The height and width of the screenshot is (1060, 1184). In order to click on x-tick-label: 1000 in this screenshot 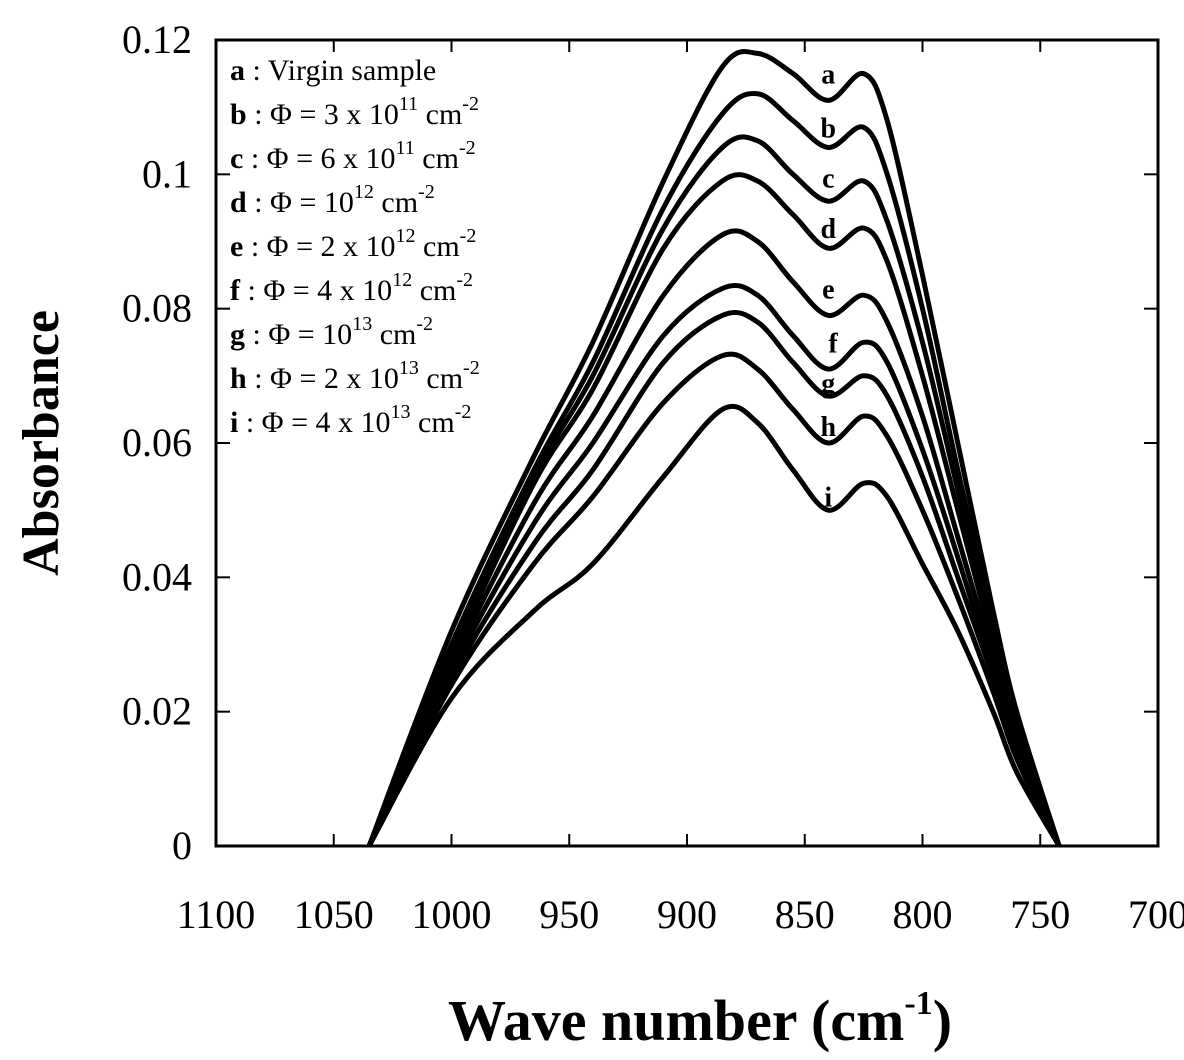, I will do `click(452, 914)`.